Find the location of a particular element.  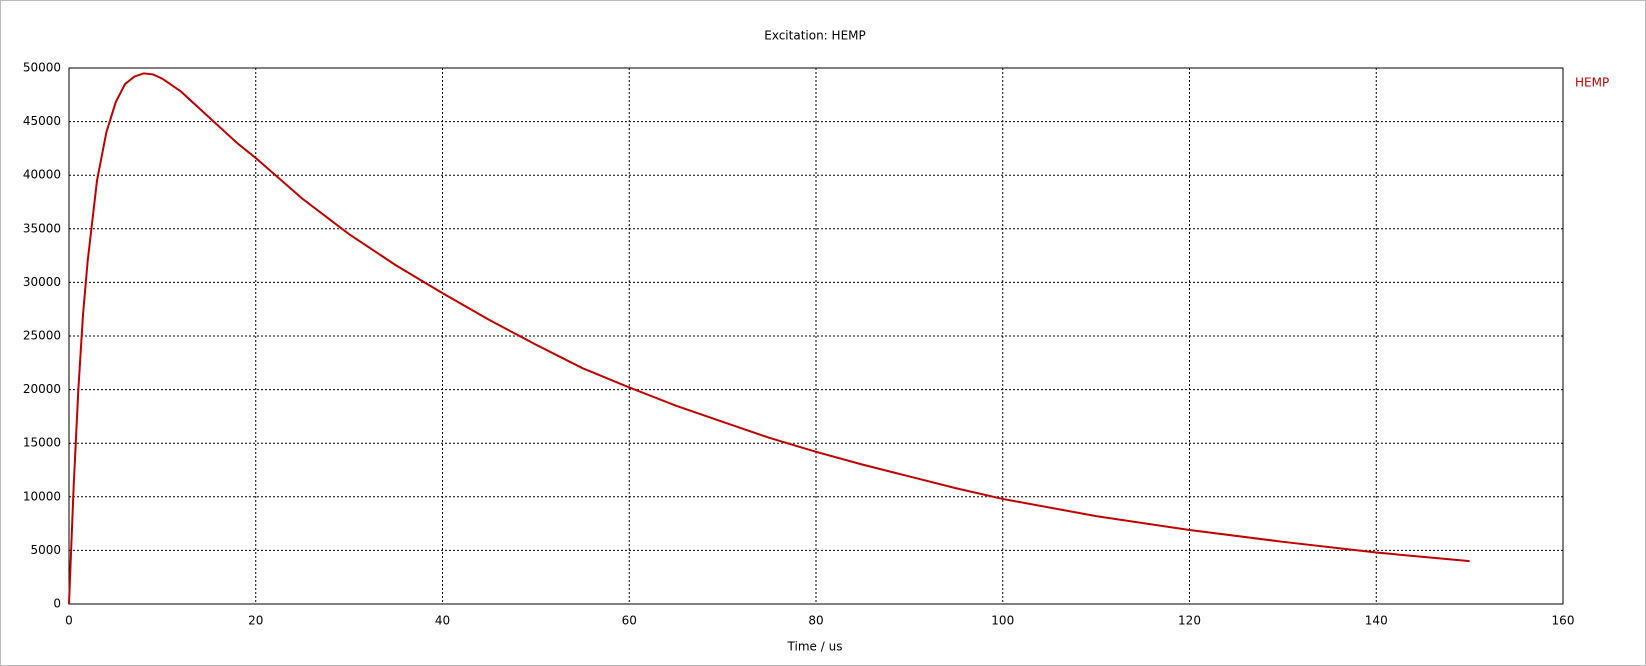

x-tick-label: 100 is located at coordinates (1002, 621).